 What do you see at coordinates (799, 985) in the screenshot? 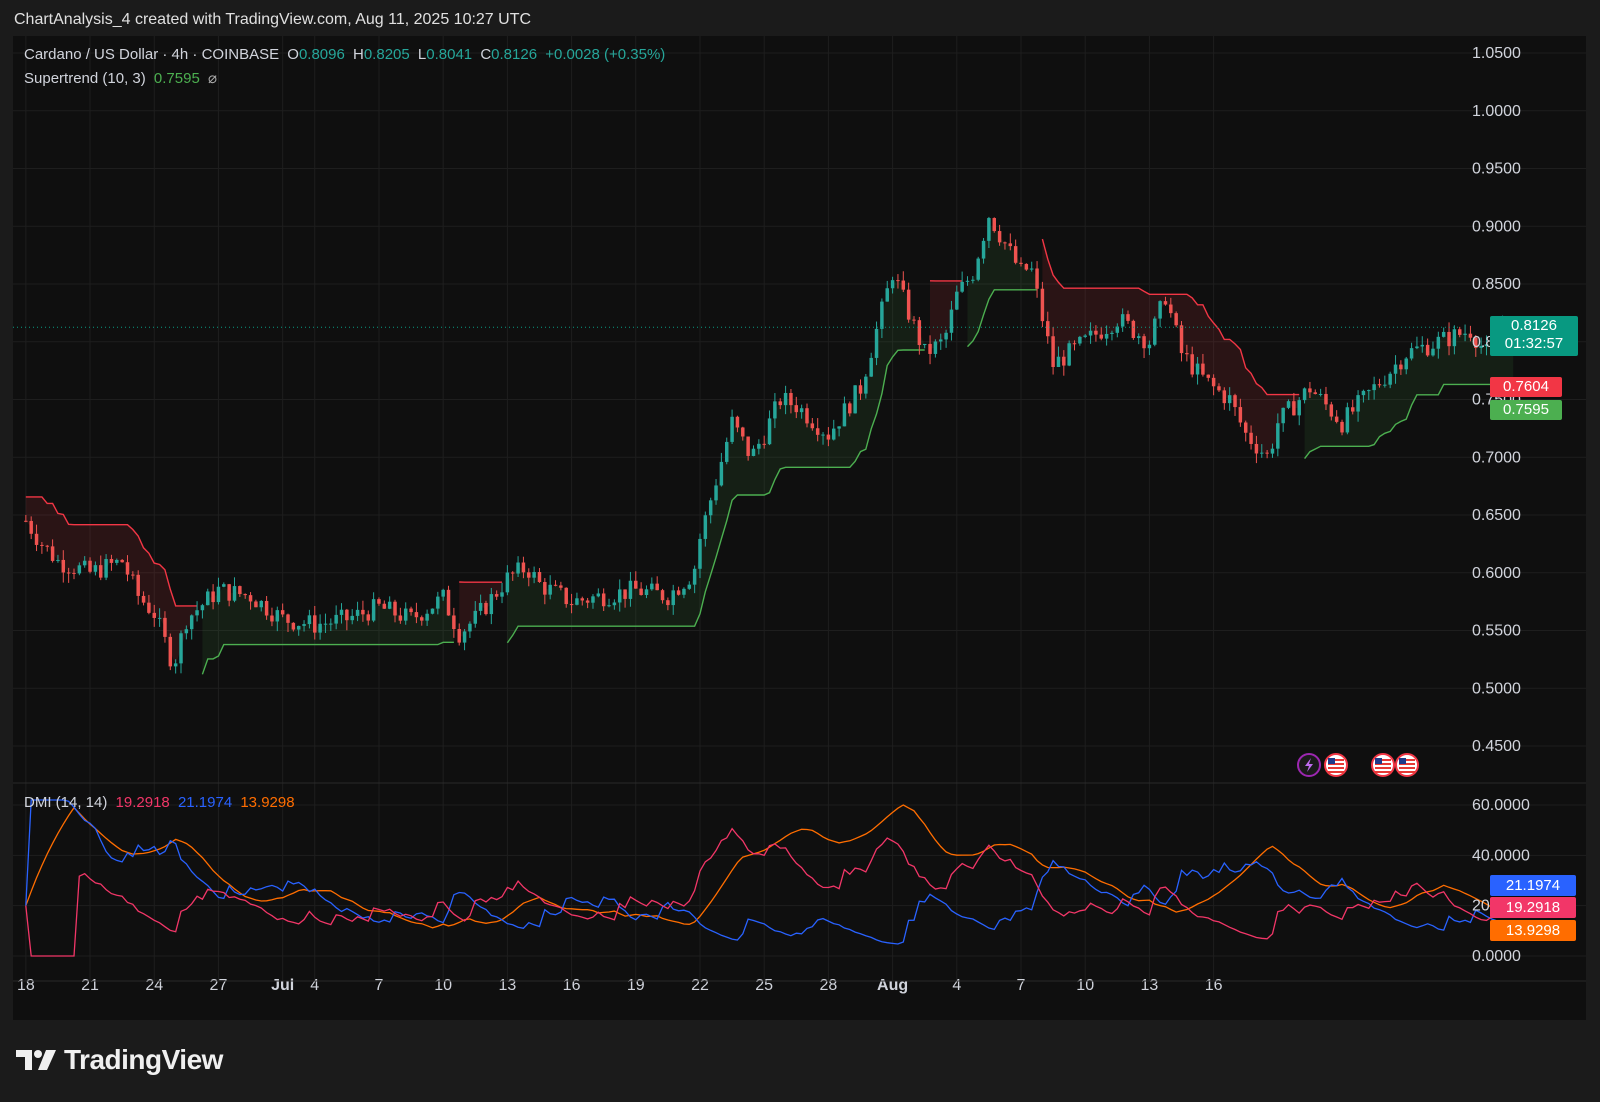
I see `time-axis: 18 21 24 27 Jul 4 7 10 13 16 19 22 25 28 Aug 4 7 10 13 16` at bounding box center [799, 985].